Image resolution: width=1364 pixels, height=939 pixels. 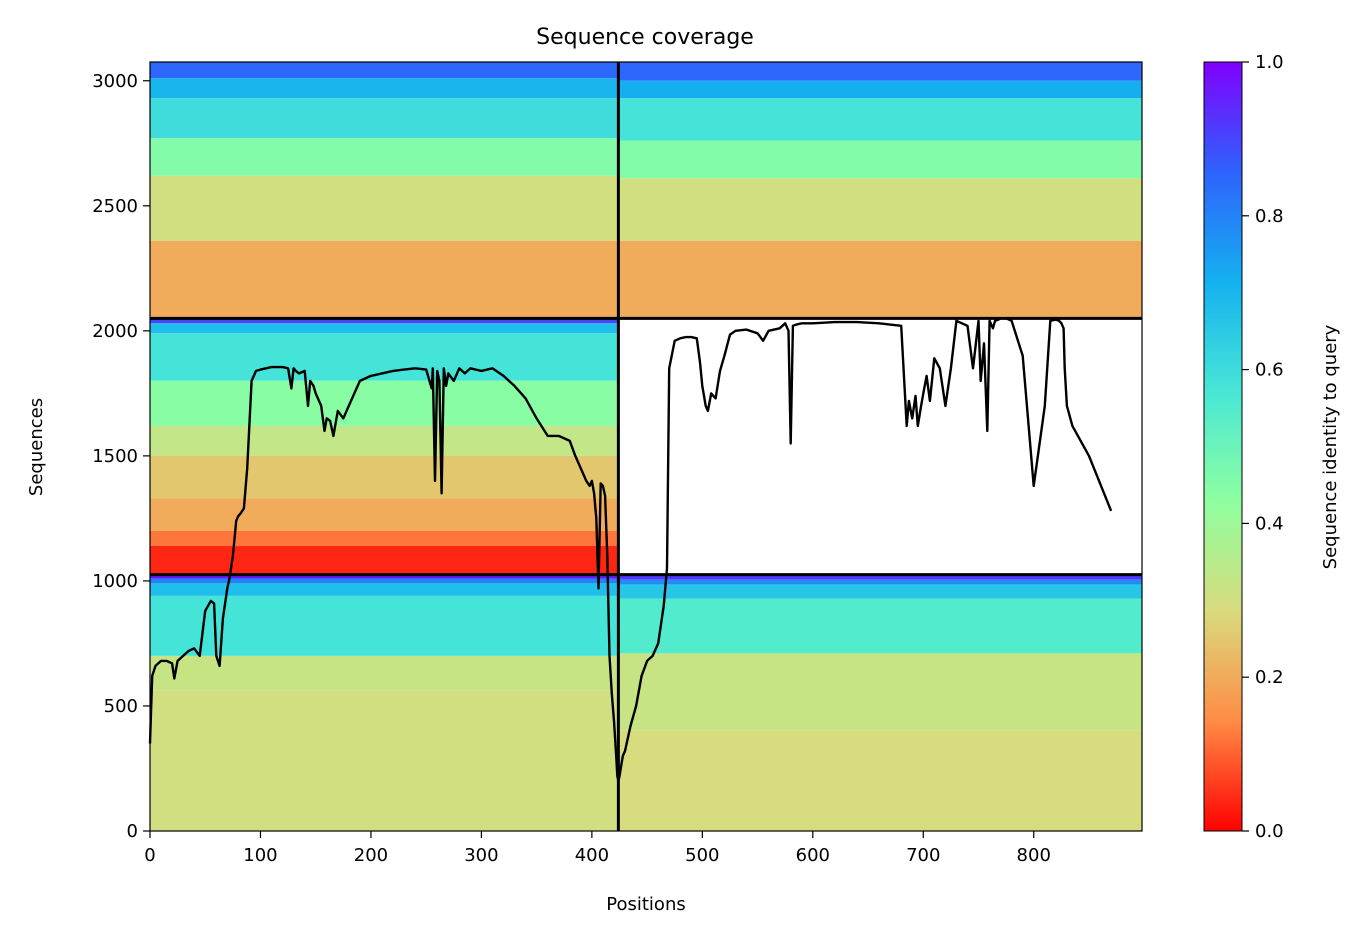 I want to click on colorbar-tick-label: 0.6, so click(x=1269, y=370).